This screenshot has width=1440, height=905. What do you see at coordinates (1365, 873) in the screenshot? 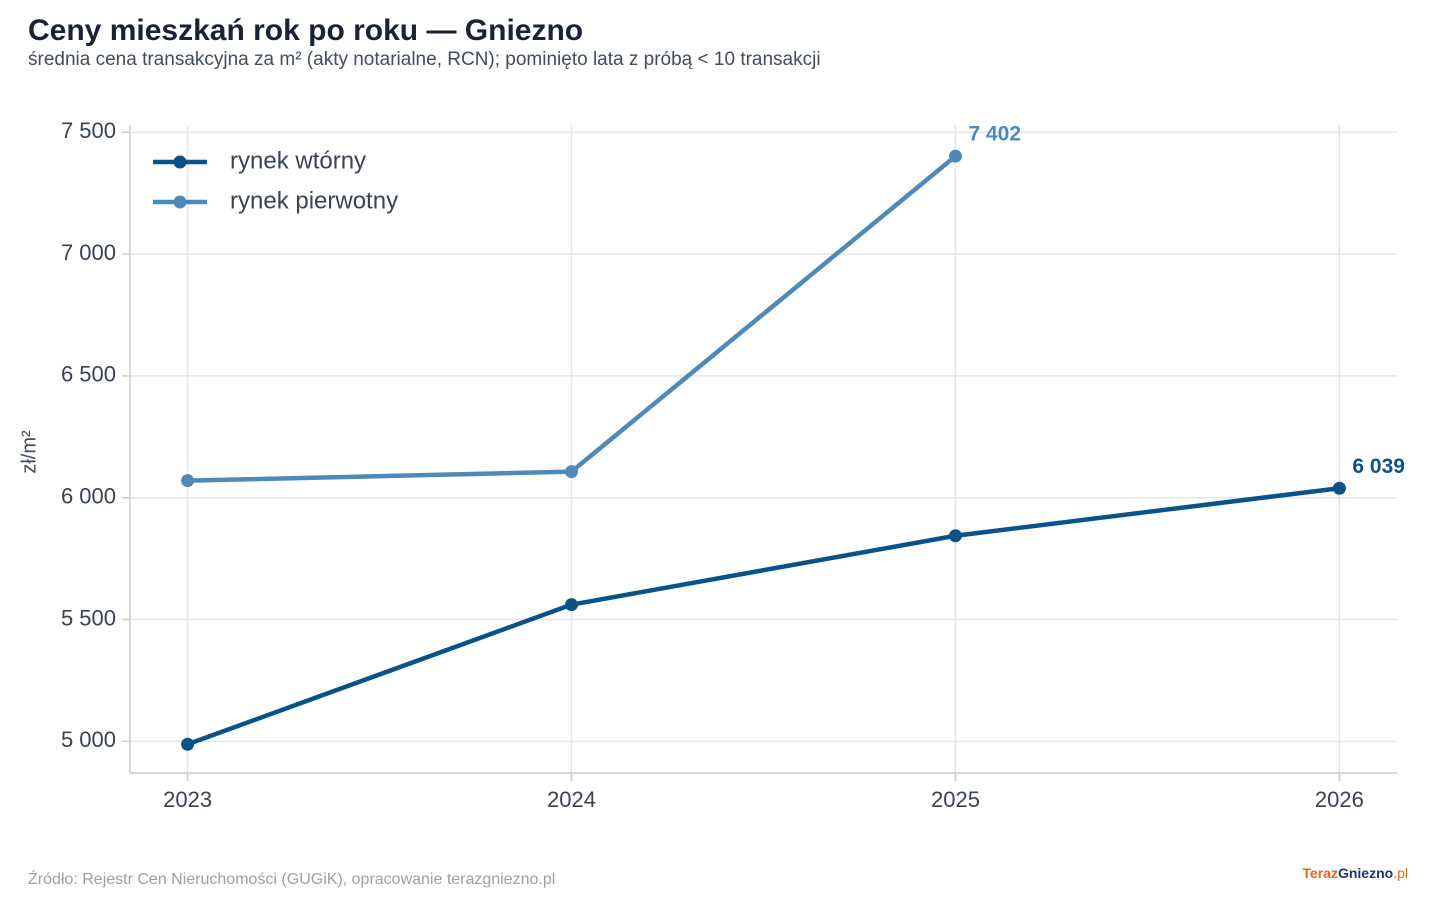
I see `logo-part: Gniezno` at bounding box center [1365, 873].